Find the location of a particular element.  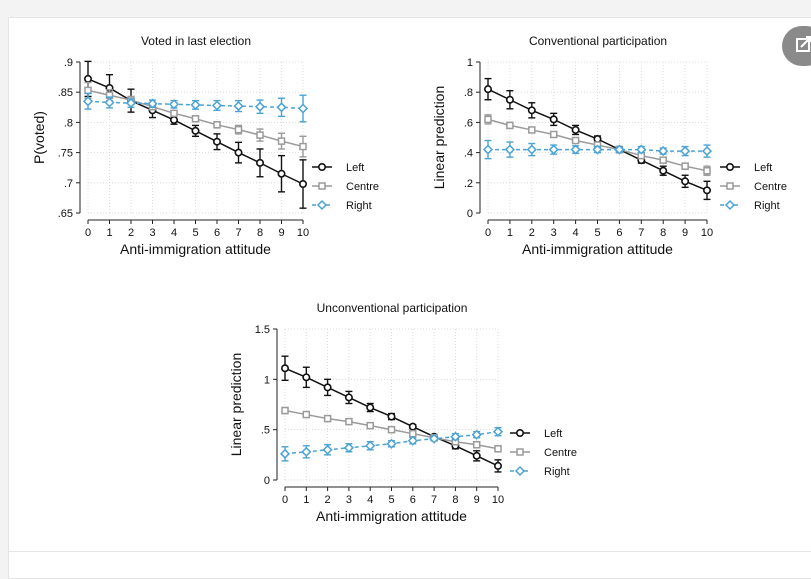

series-left is located at coordinates (391, 414).